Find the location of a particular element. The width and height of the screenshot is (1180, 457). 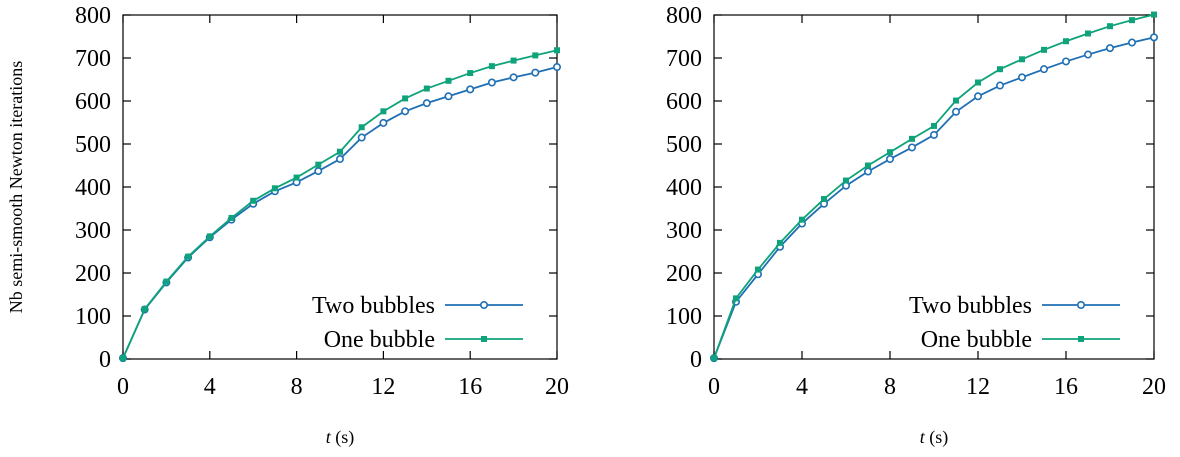

x-tick-label: 12 is located at coordinates (978, 387).